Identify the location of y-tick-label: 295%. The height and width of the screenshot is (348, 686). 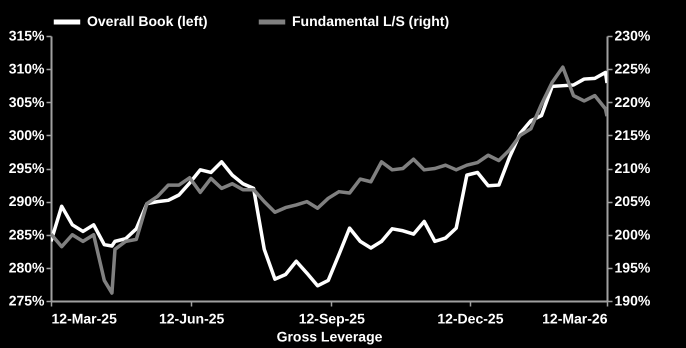
(27, 168).